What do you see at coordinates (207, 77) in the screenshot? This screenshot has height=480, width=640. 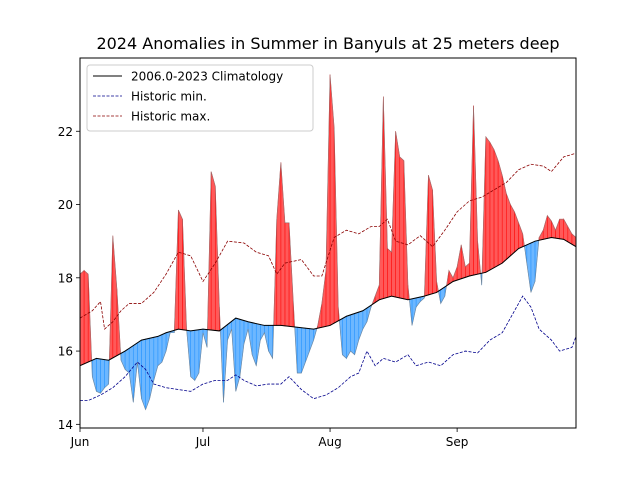 I see `legend-label: 2006.0-2023 Climatology` at bounding box center [207, 77].